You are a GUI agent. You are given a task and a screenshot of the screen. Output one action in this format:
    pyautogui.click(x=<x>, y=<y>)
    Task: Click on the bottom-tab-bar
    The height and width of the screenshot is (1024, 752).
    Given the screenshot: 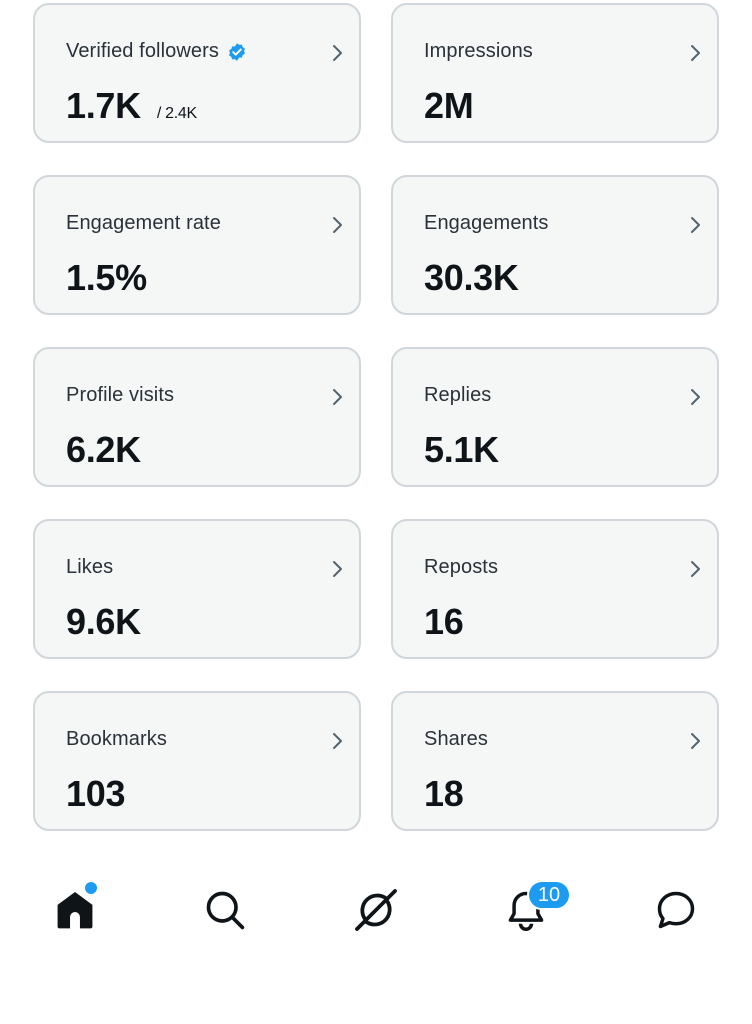 What is the action you would take?
    pyautogui.click(x=376, y=910)
    